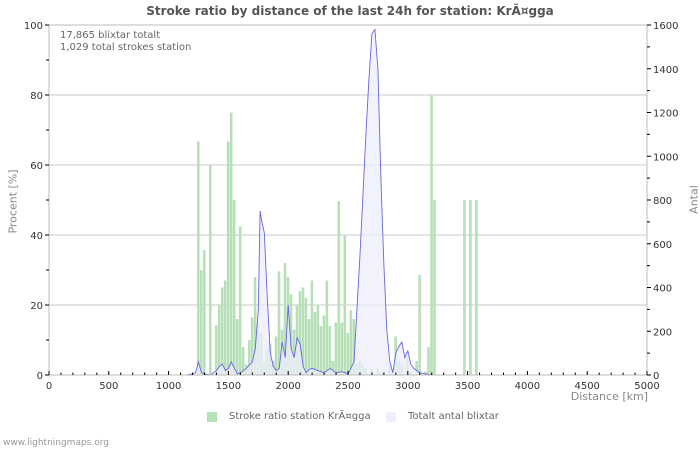 The image size is (700, 450). I want to click on svg-text: 20, so click(36, 306).